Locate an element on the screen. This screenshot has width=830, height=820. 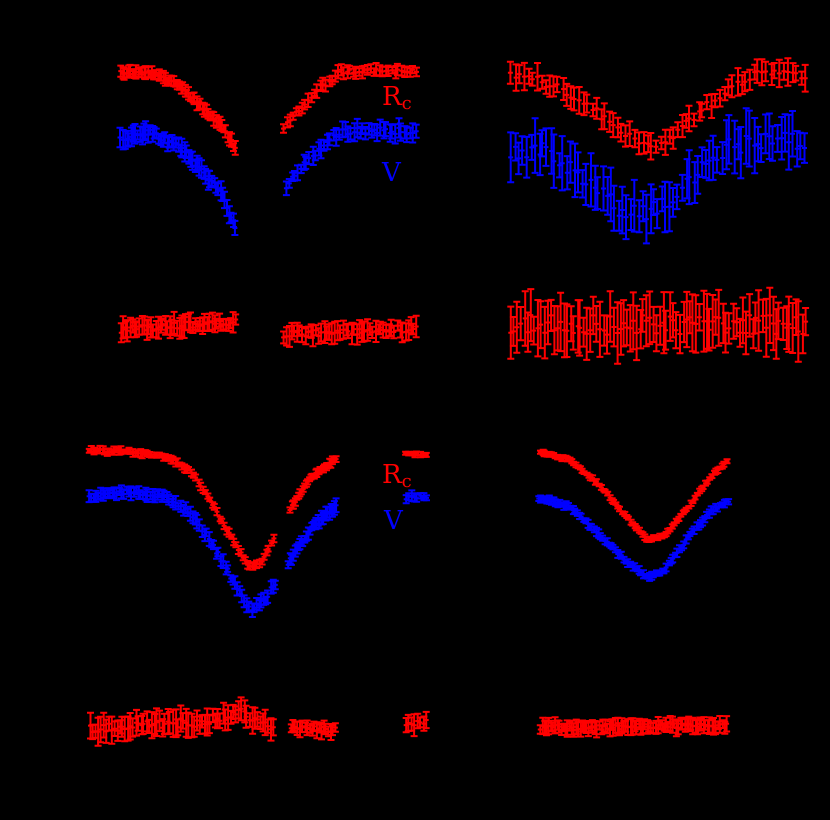
label-rc-top: Rc is located at coordinates (397, 98).